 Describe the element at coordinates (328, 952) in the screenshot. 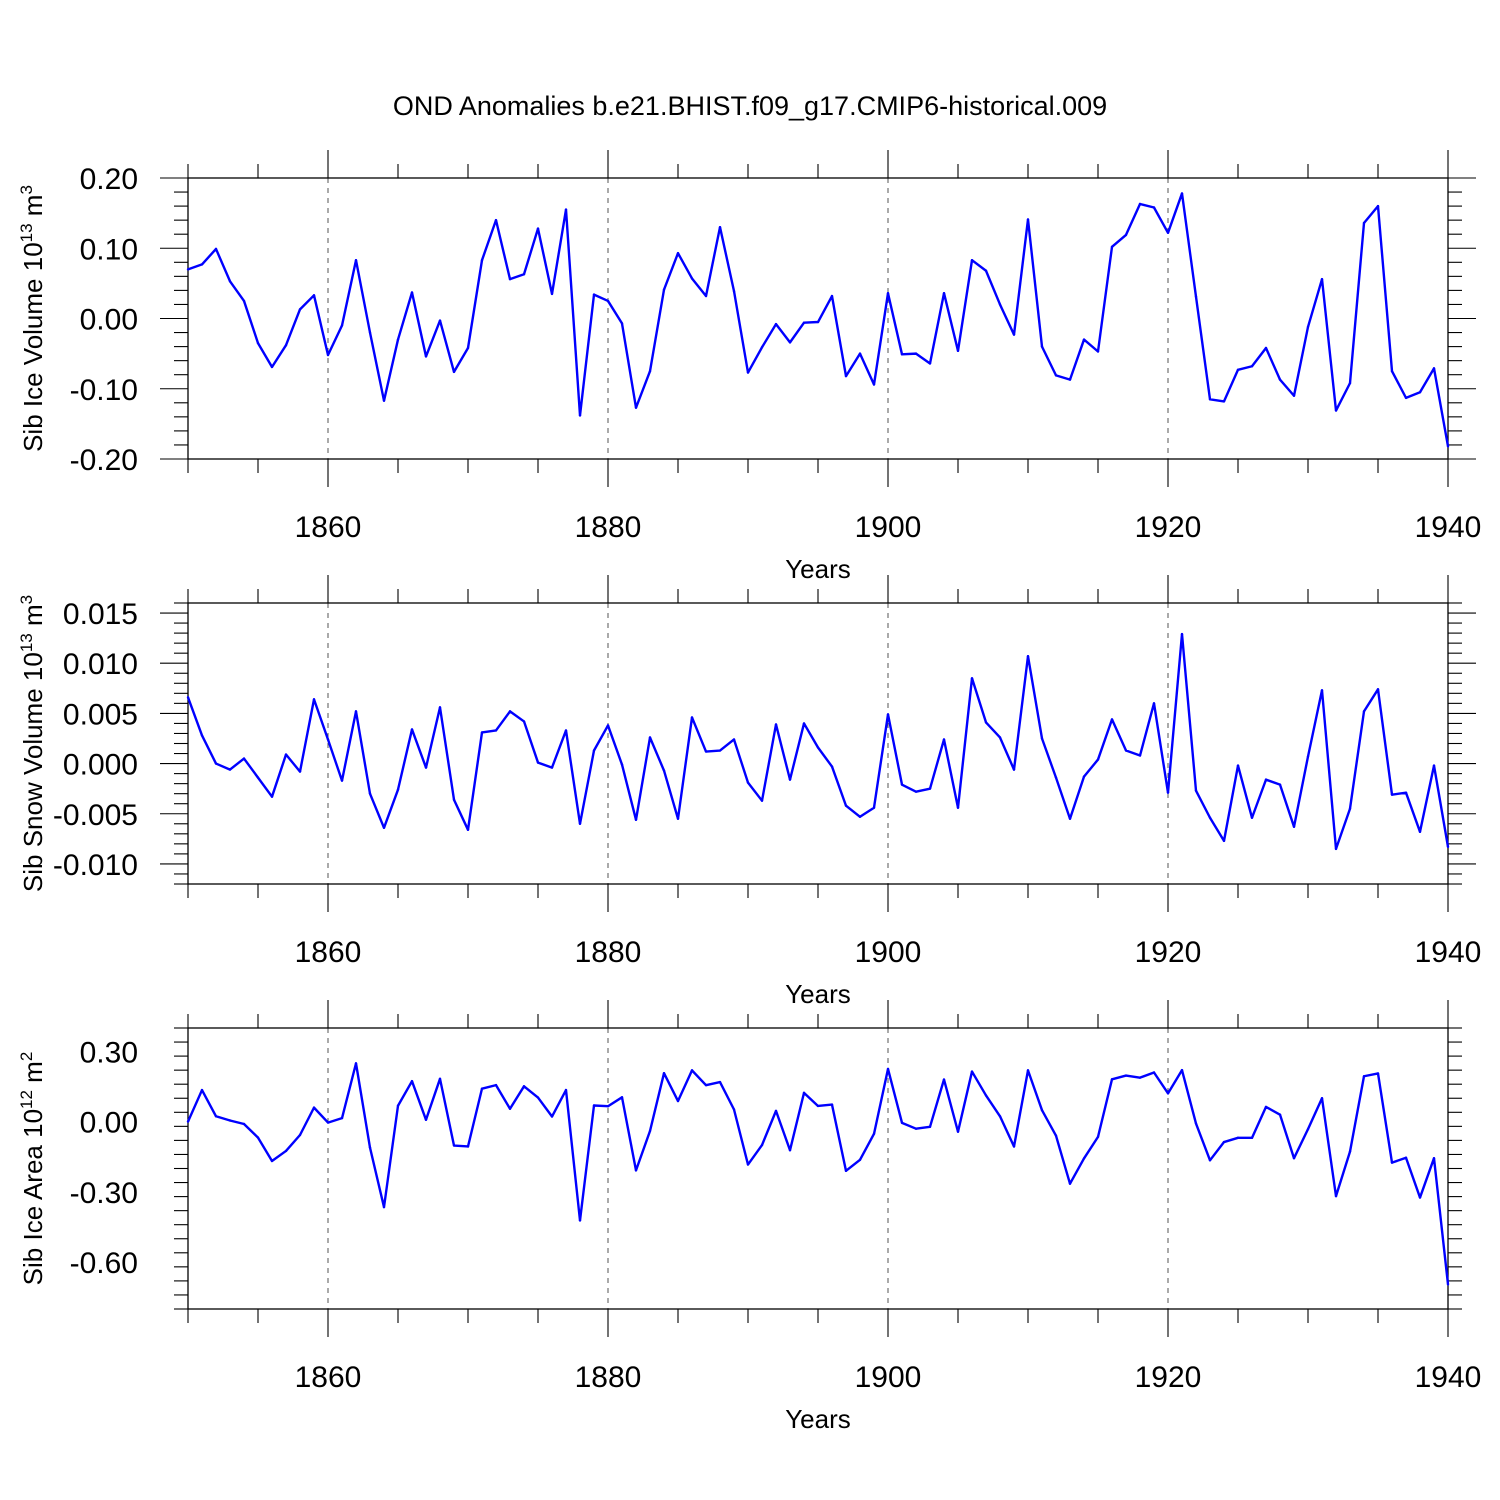

I see `x-tick-label: 1860` at that location.